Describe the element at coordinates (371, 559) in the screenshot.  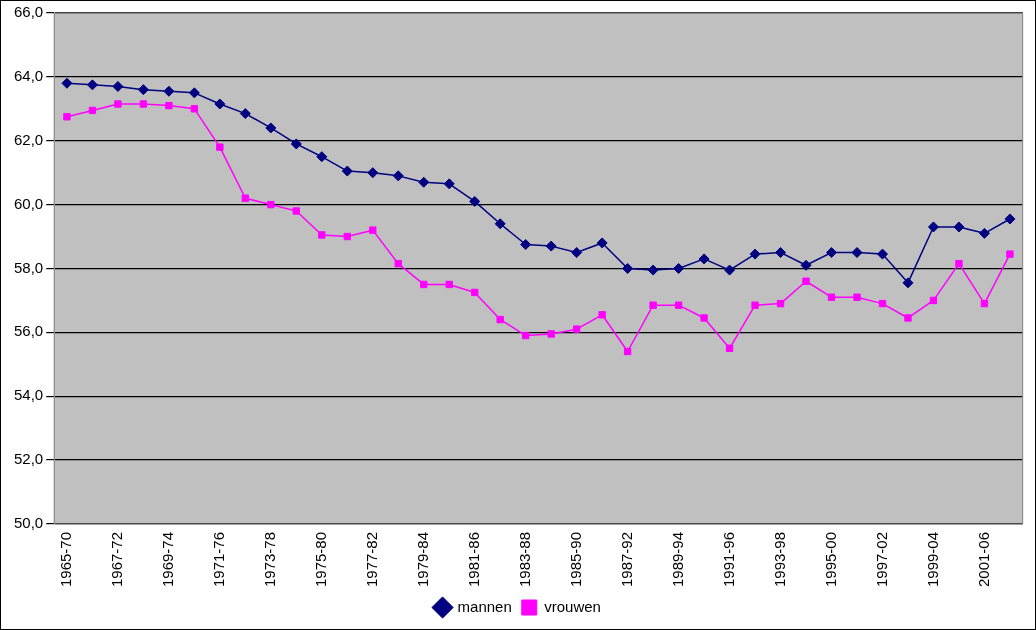
I see `x-tick-label: 1977-82` at that location.